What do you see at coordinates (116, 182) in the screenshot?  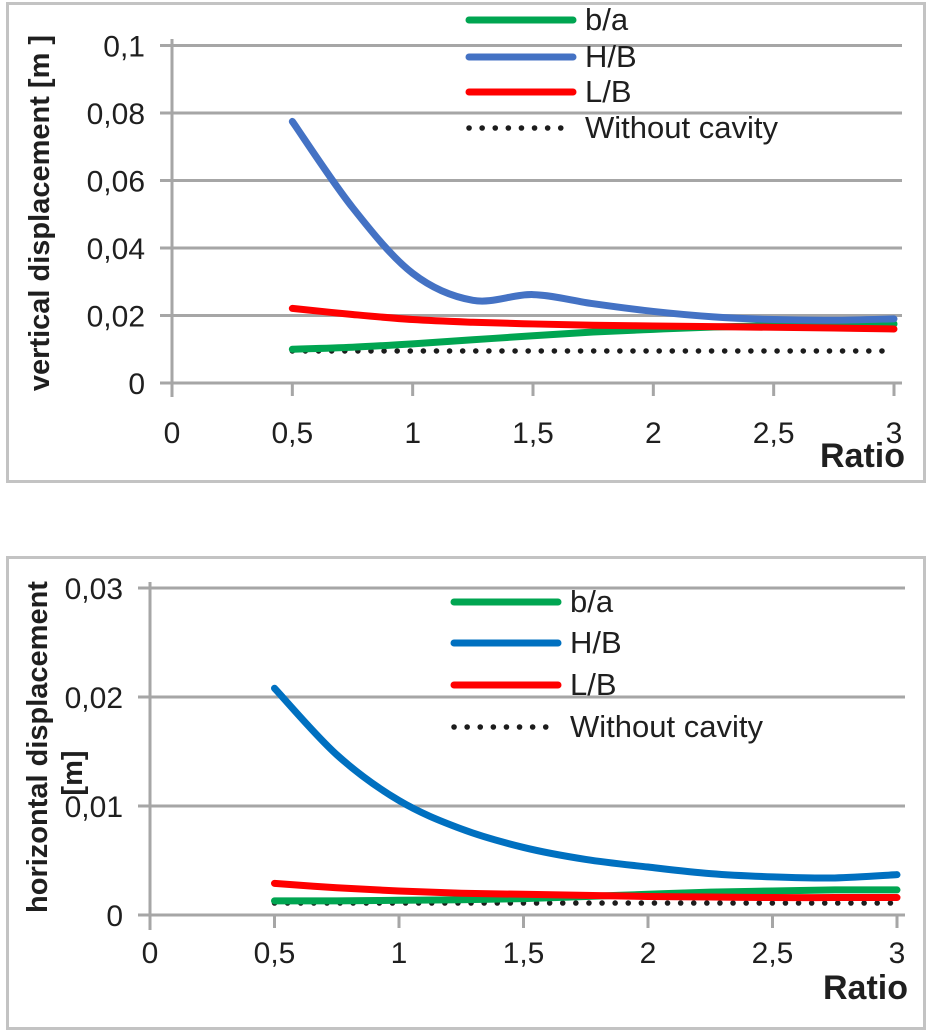 I see `y-tick-label: 0,06` at bounding box center [116, 182].